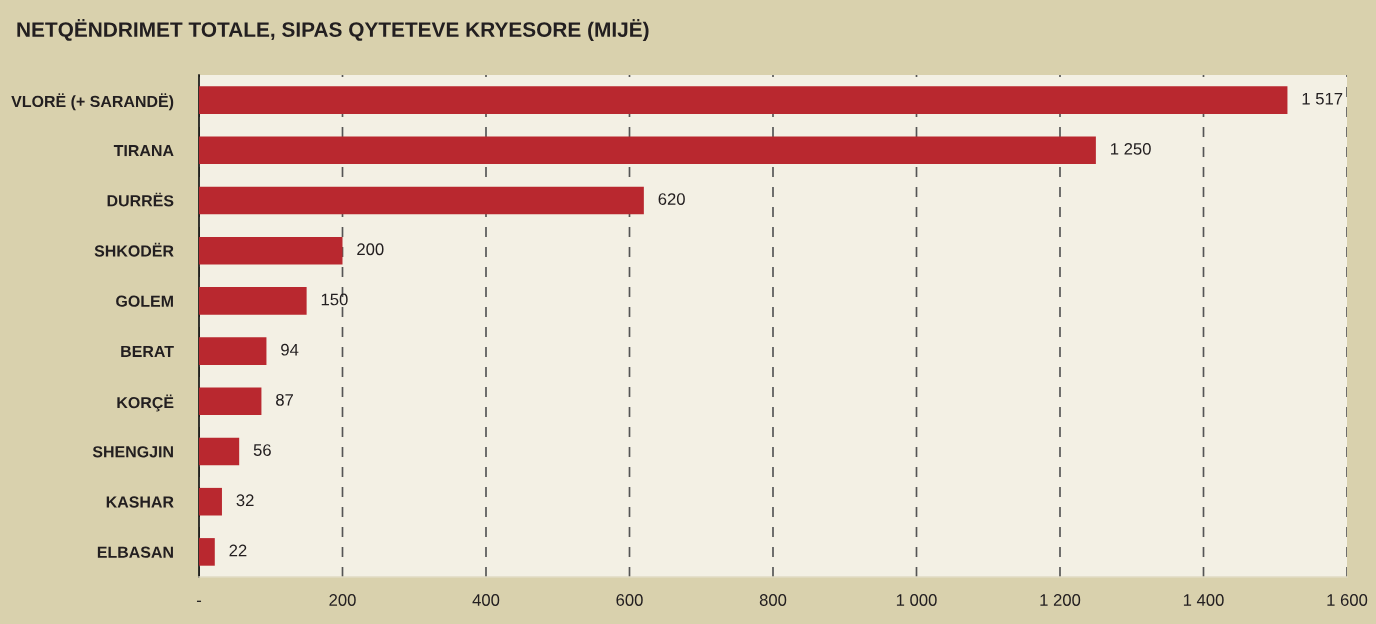 Image resolution: width=1376 pixels, height=624 pixels. What do you see at coordinates (1347, 600) in the screenshot?
I see `x-tick-label: 1 600` at bounding box center [1347, 600].